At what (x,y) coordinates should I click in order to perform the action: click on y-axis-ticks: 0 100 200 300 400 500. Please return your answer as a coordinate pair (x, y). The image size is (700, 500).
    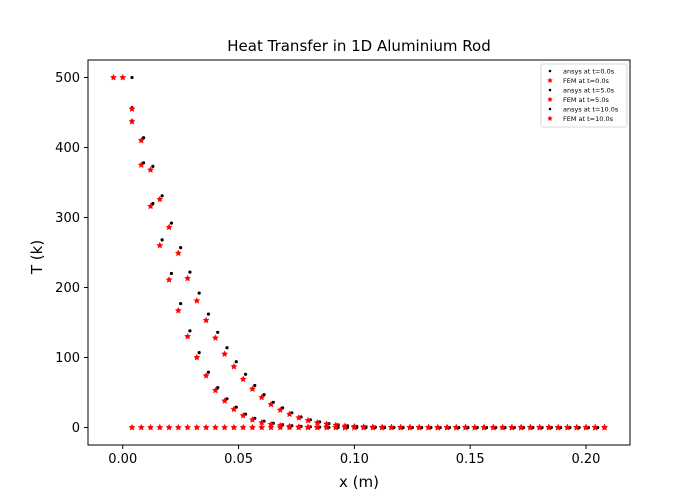
    Looking at the image, I should click on (71, 253).